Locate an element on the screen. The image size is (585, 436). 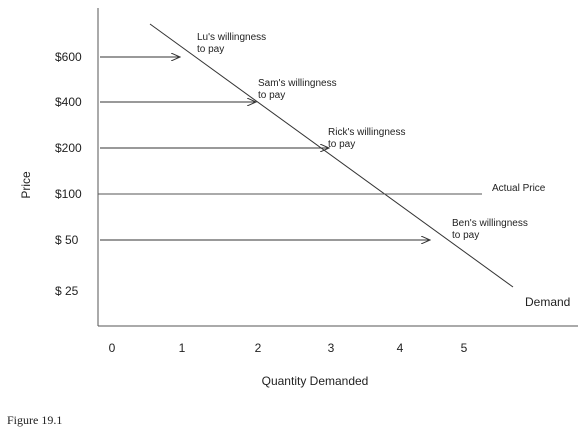
willingness-label: Lu's willingness to pay is located at coordinates (231, 43).